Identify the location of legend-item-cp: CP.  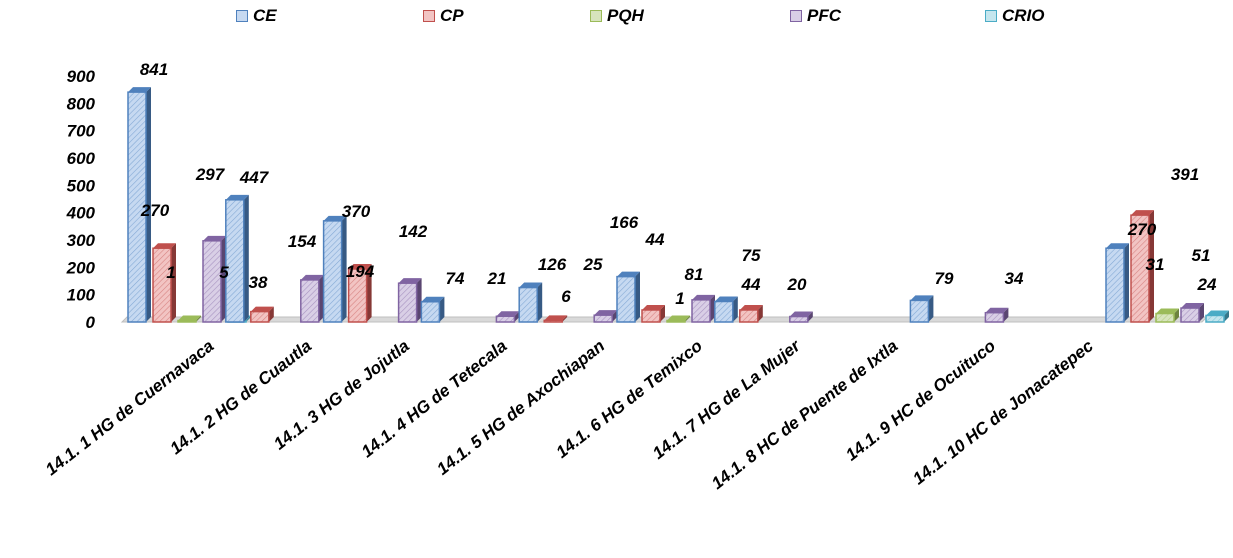
(443, 16).